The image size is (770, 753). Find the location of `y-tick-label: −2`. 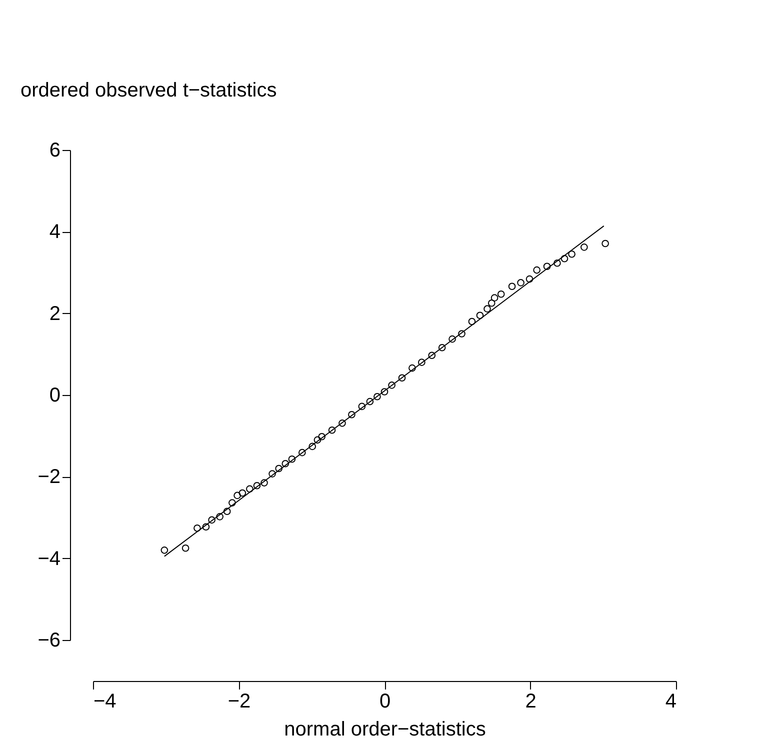

y-tick-label: −2 is located at coordinates (49, 477).